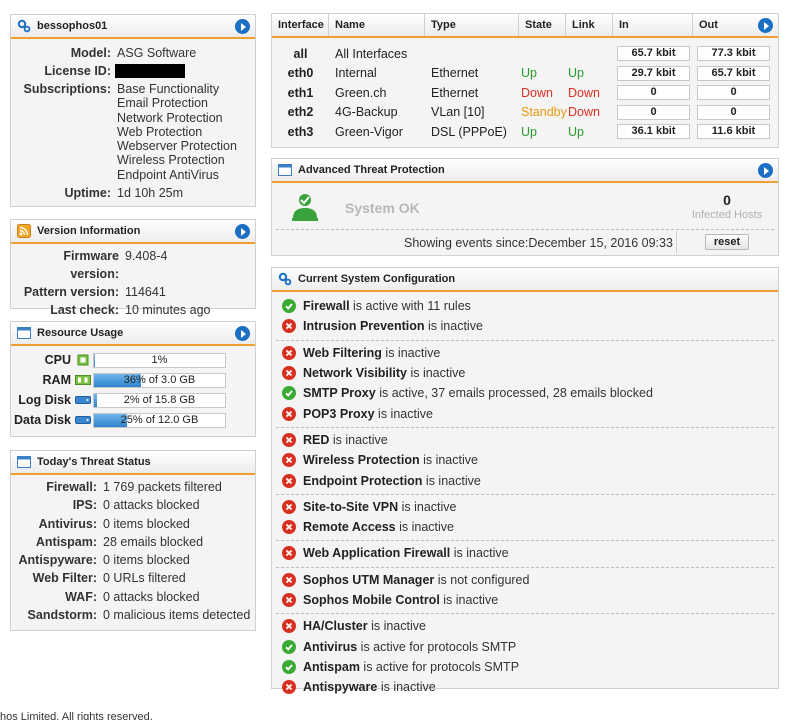 This screenshot has width=795, height=720. What do you see at coordinates (525, 626) in the screenshot?
I see `config-item: HA/Cluster is inactive` at bounding box center [525, 626].